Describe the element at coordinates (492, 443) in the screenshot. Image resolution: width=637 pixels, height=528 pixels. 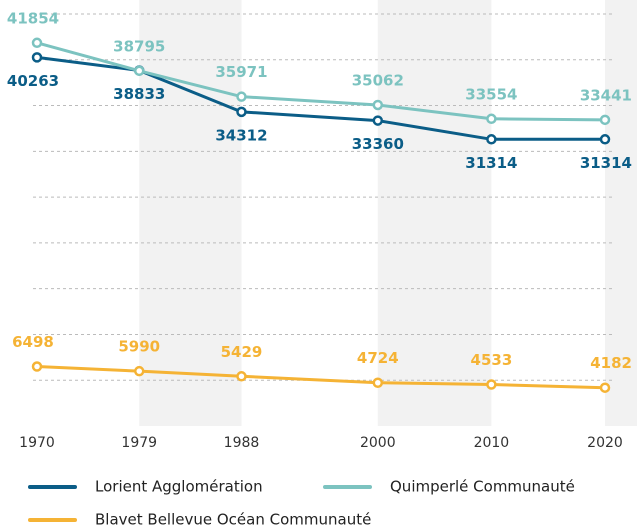
I see `x-tick-label: 2010` at that location.